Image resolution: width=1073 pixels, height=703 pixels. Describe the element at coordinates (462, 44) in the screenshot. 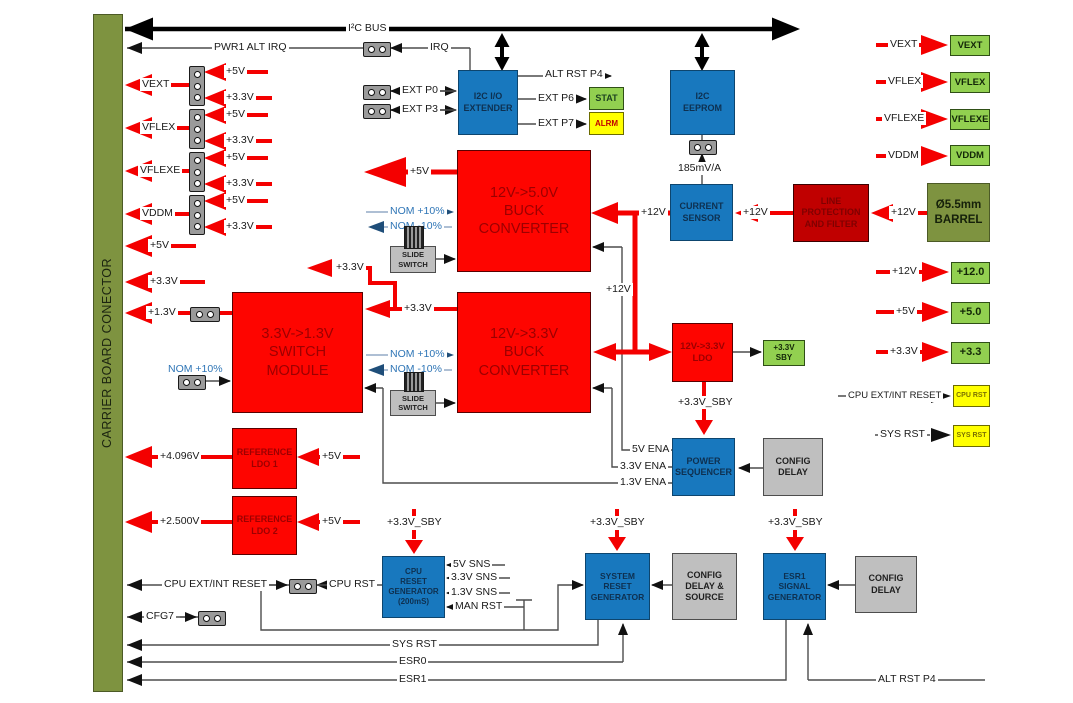

I see `net-i2c-bus` at that location.